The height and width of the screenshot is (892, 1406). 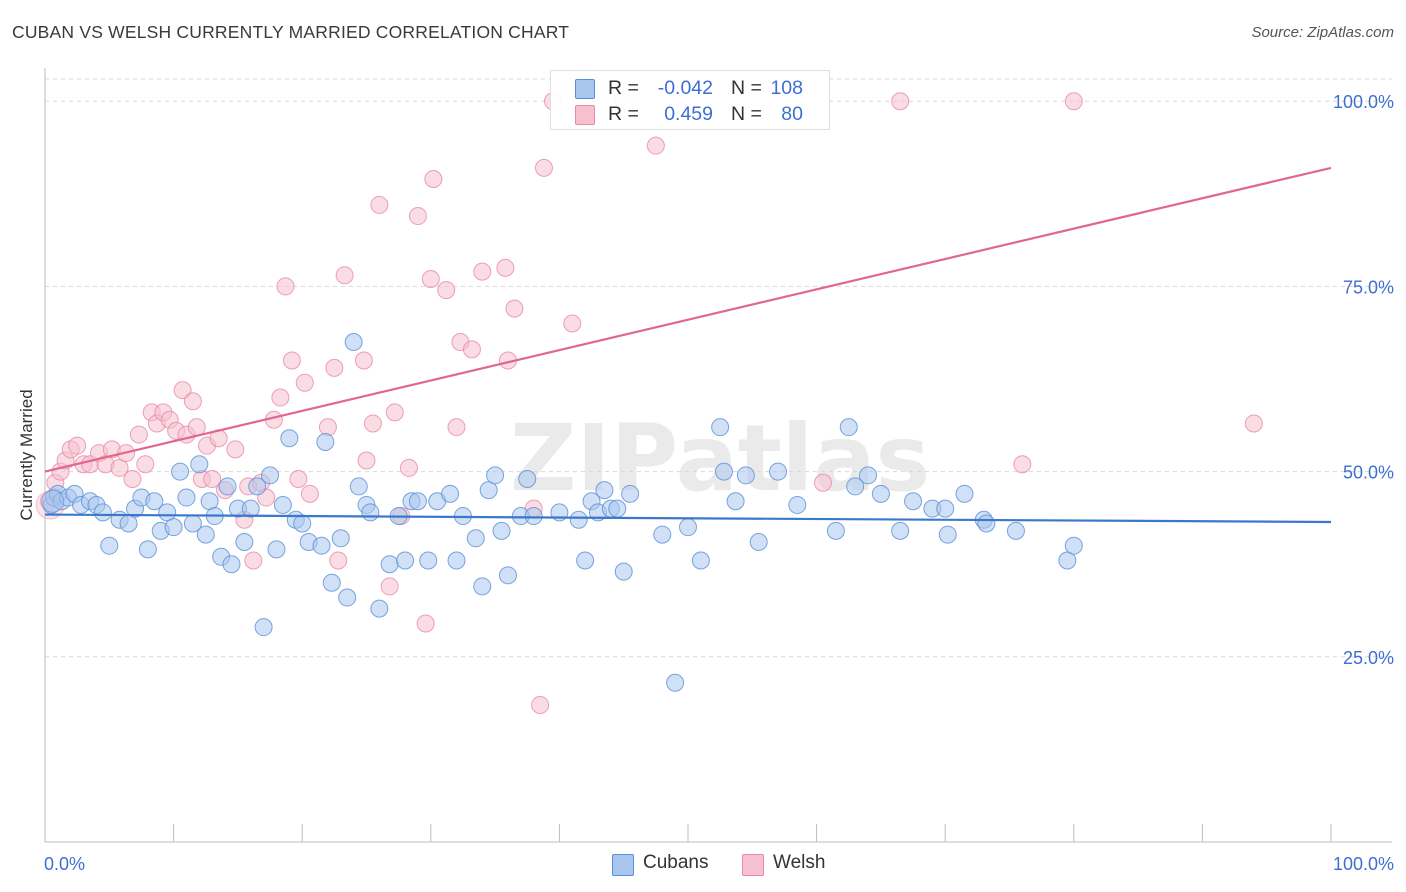 What do you see at coordinates (1322, 32) in the screenshot?
I see `source-credit: Source: ZipAtlas.com` at bounding box center [1322, 32].